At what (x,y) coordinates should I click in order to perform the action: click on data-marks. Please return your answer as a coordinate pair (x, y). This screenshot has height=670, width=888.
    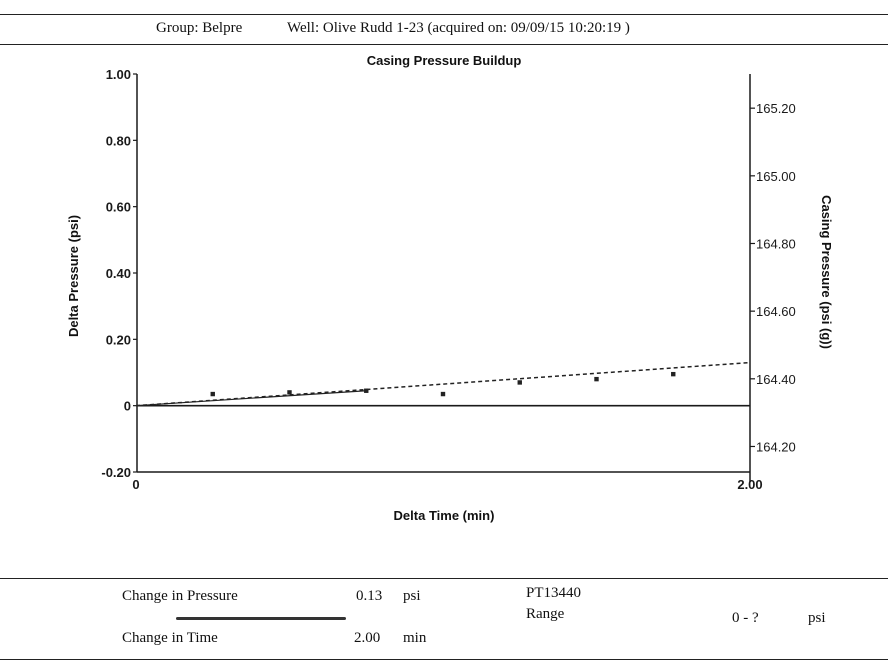
    Looking at the image, I should click on (443, 384).